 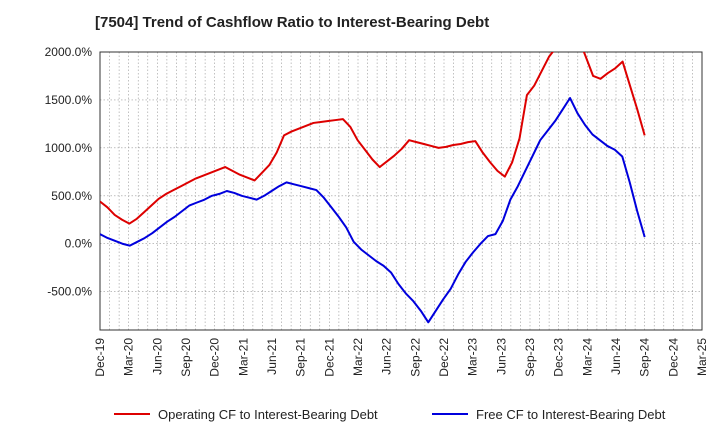 I want to click on x-tick-label: Mar-22, so click(x=358, y=357).